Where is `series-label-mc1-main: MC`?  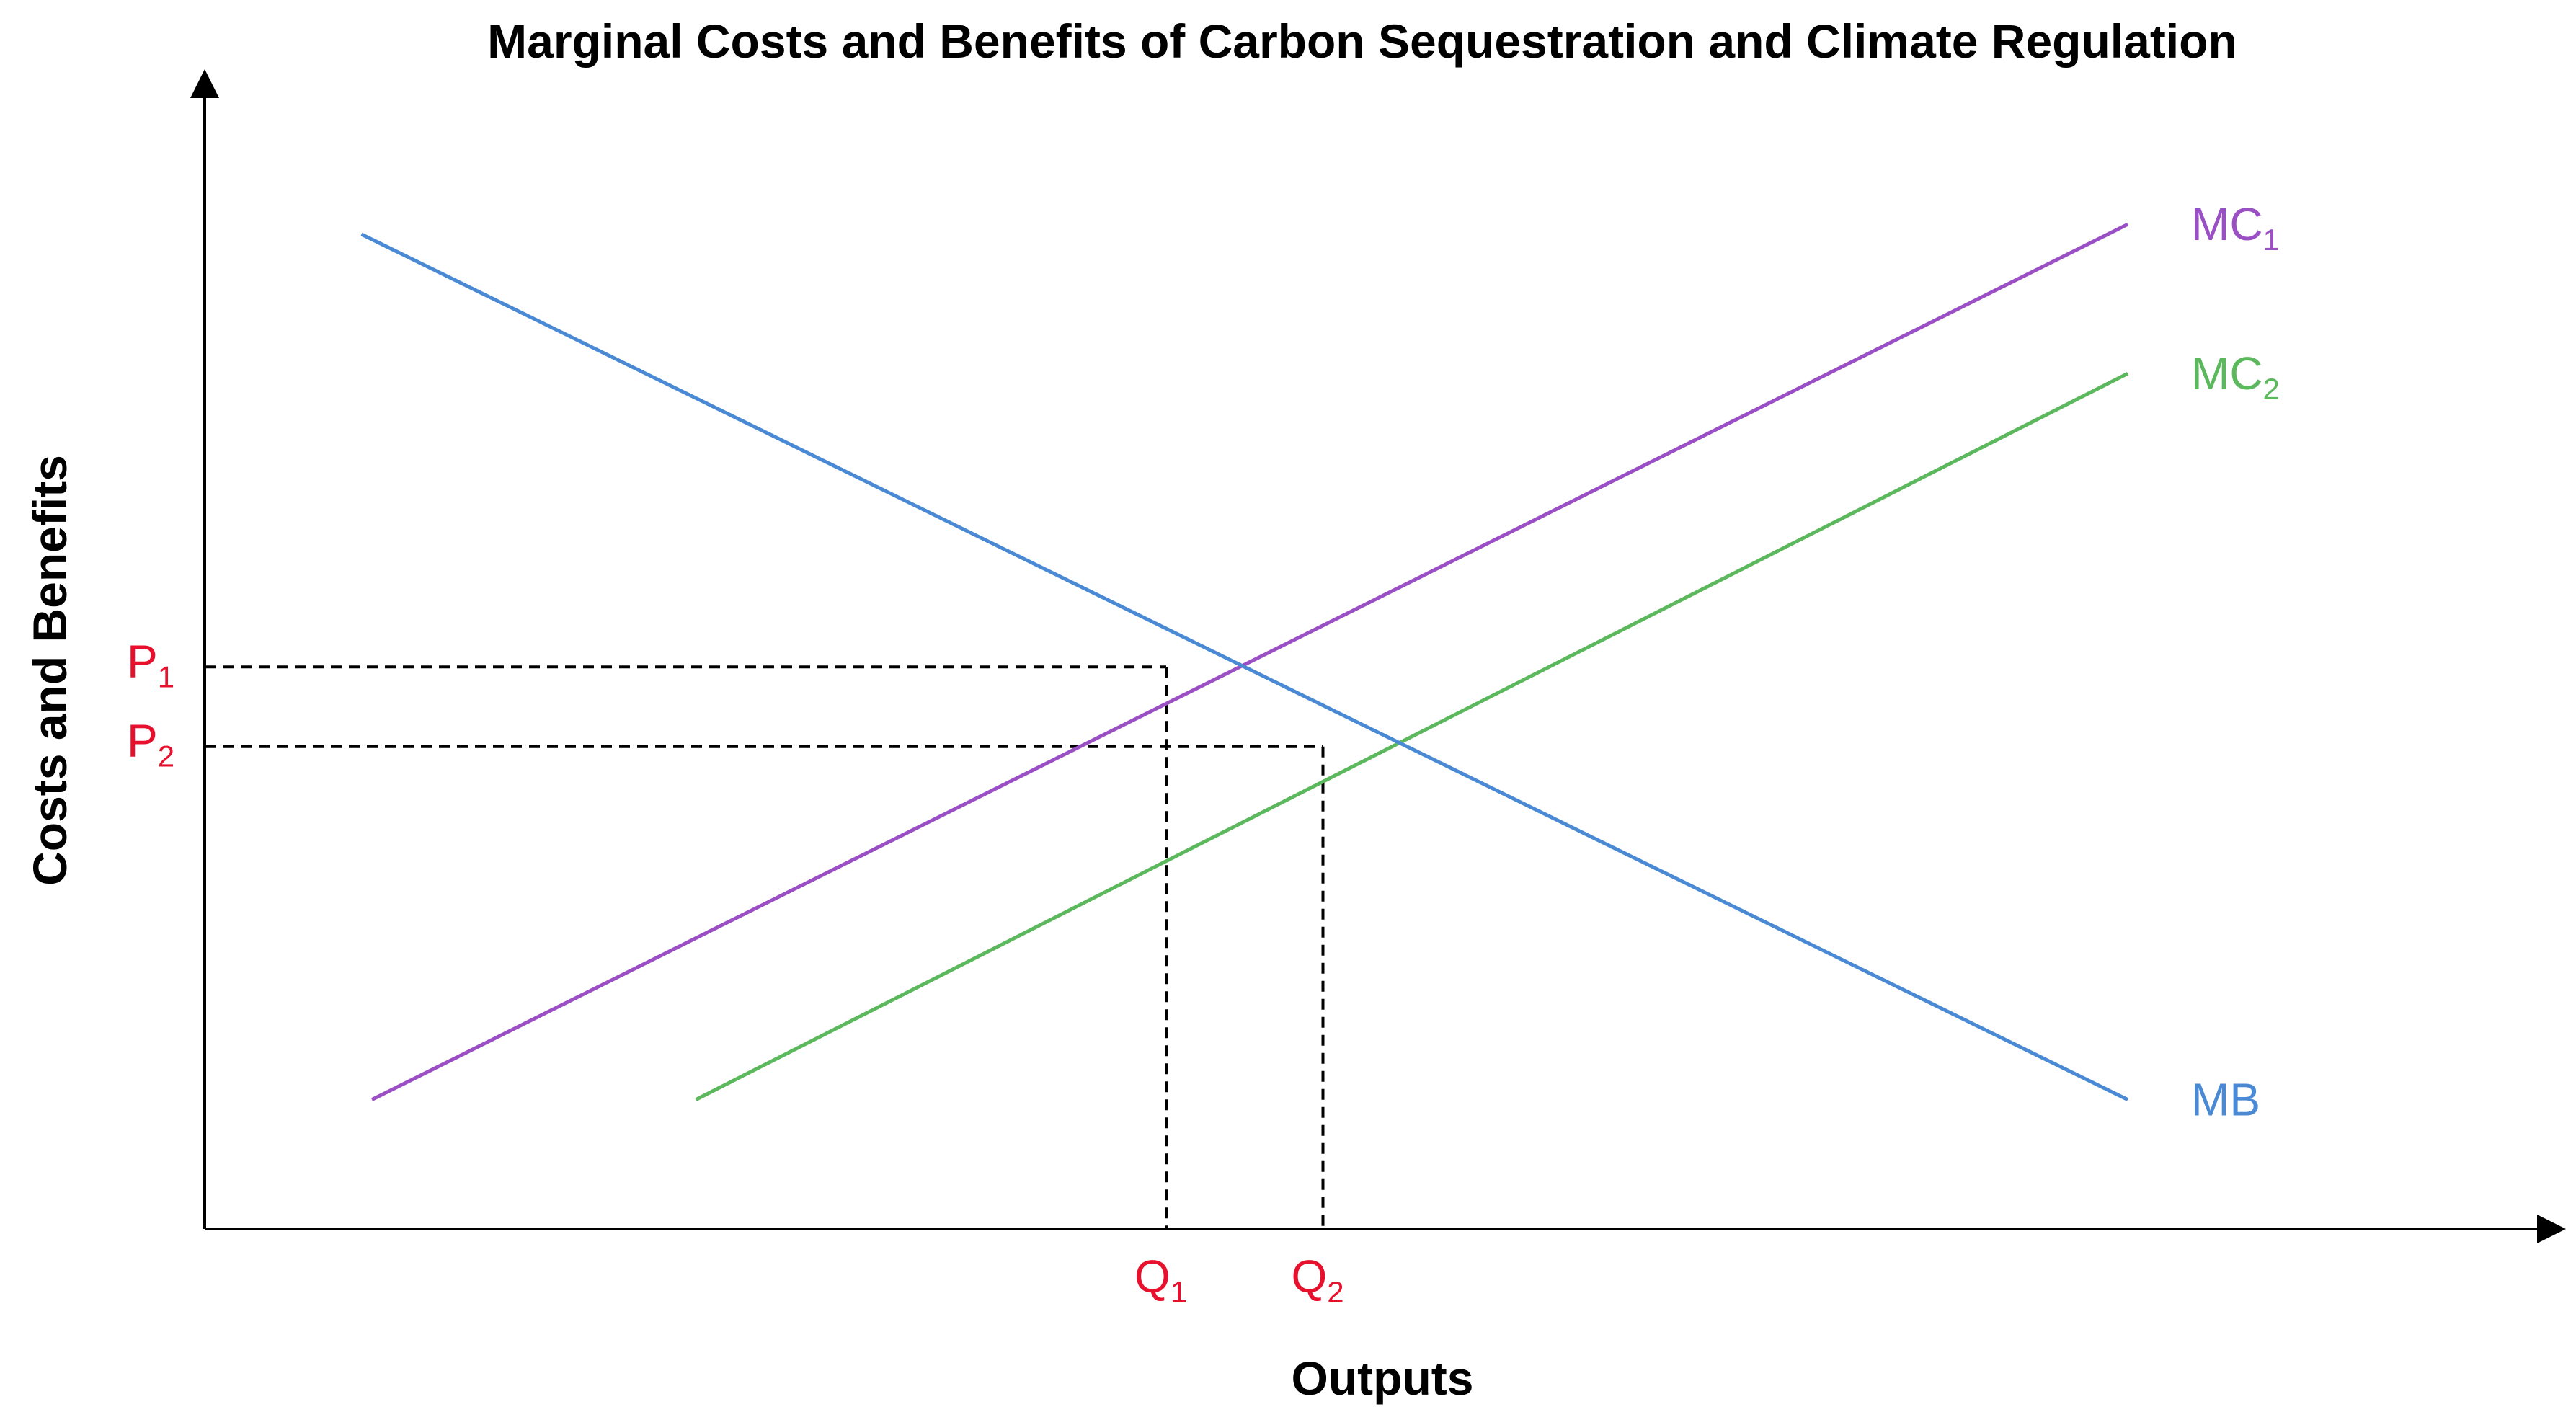 series-label-mc1-main: MC is located at coordinates (2227, 224).